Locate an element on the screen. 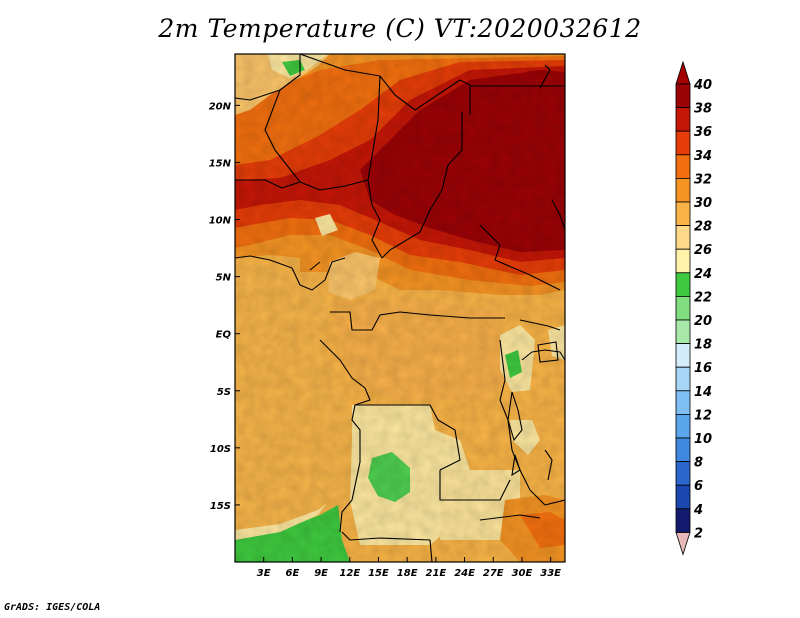 The width and height of the screenshot is (800, 618). lon-tick-label: 30E is located at coordinates (522, 573).